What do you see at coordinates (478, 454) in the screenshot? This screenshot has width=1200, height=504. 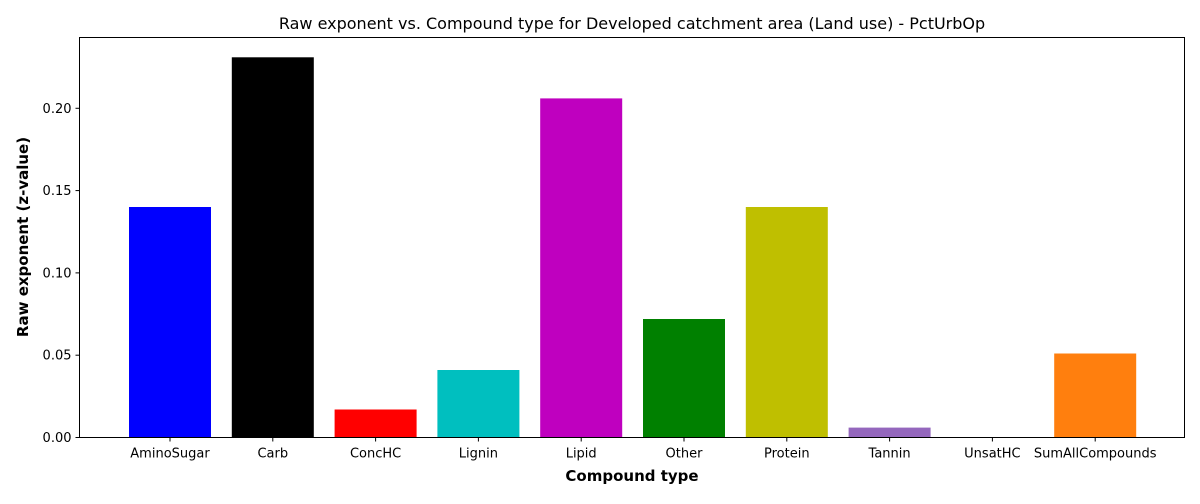 I see `x-tick-label: Lignin` at bounding box center [478, 454].